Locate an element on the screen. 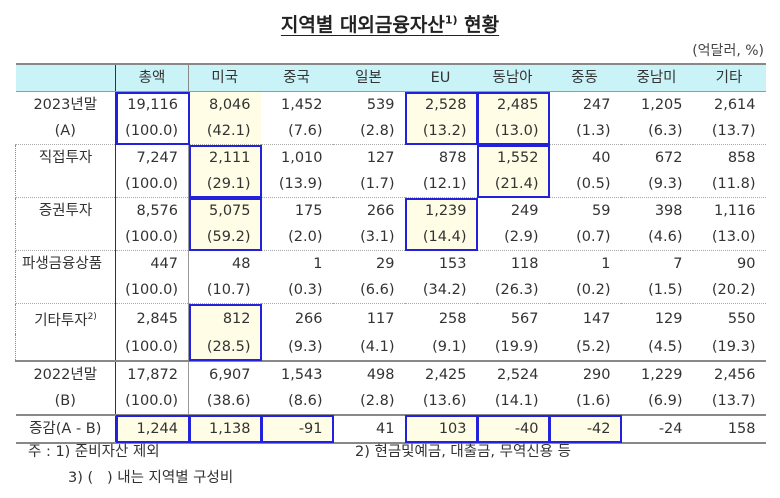 The image size is (780, 498). cell-eu: (13.2) is located at coordinates (440, 131).